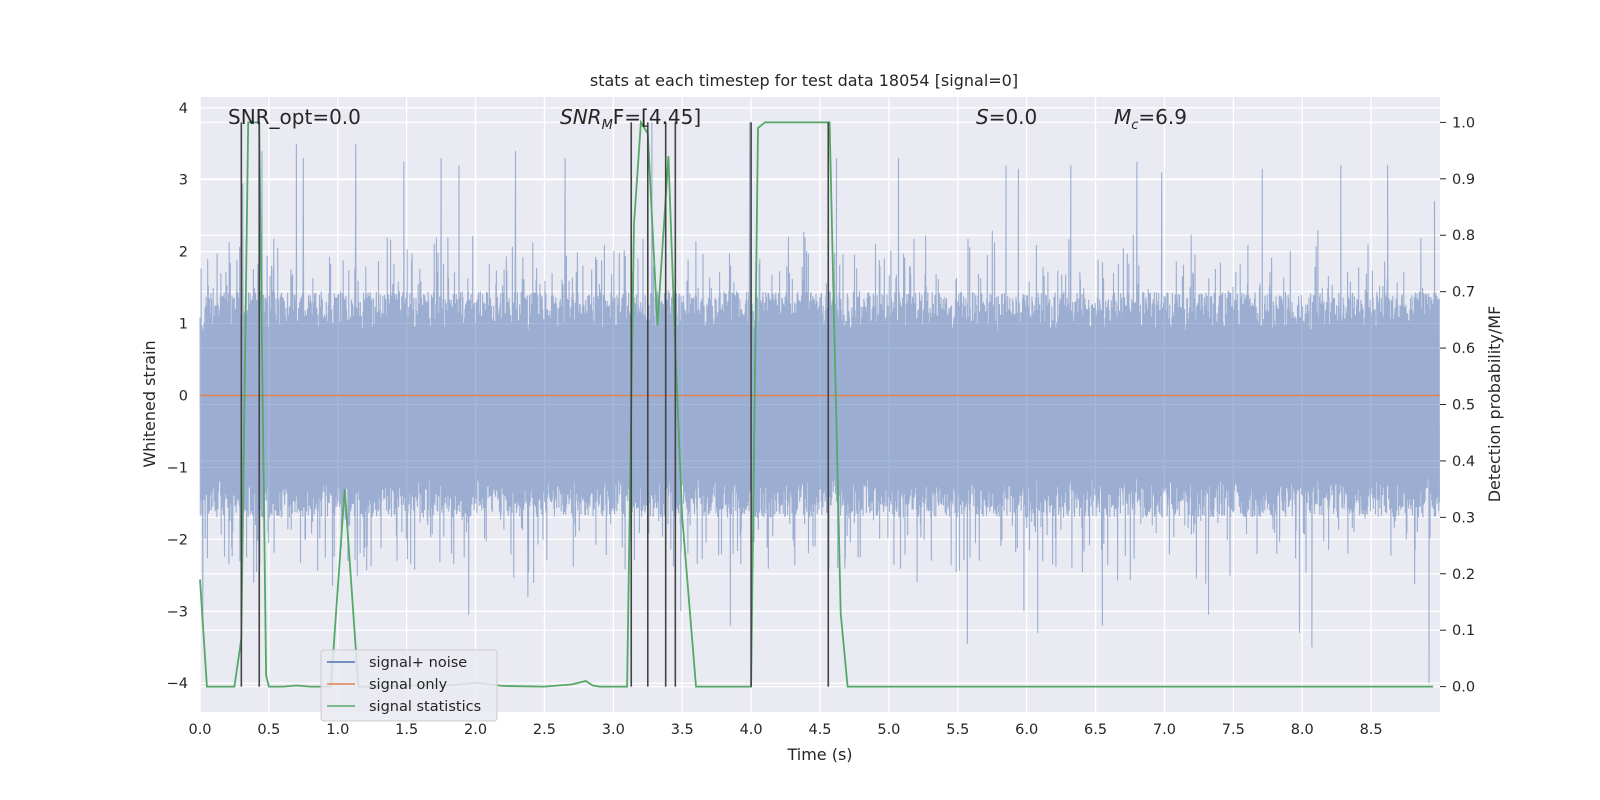  Describe the element at coordinates (406, 730) in the screenshot. I see `x-tick-label: 1.5` at that location.